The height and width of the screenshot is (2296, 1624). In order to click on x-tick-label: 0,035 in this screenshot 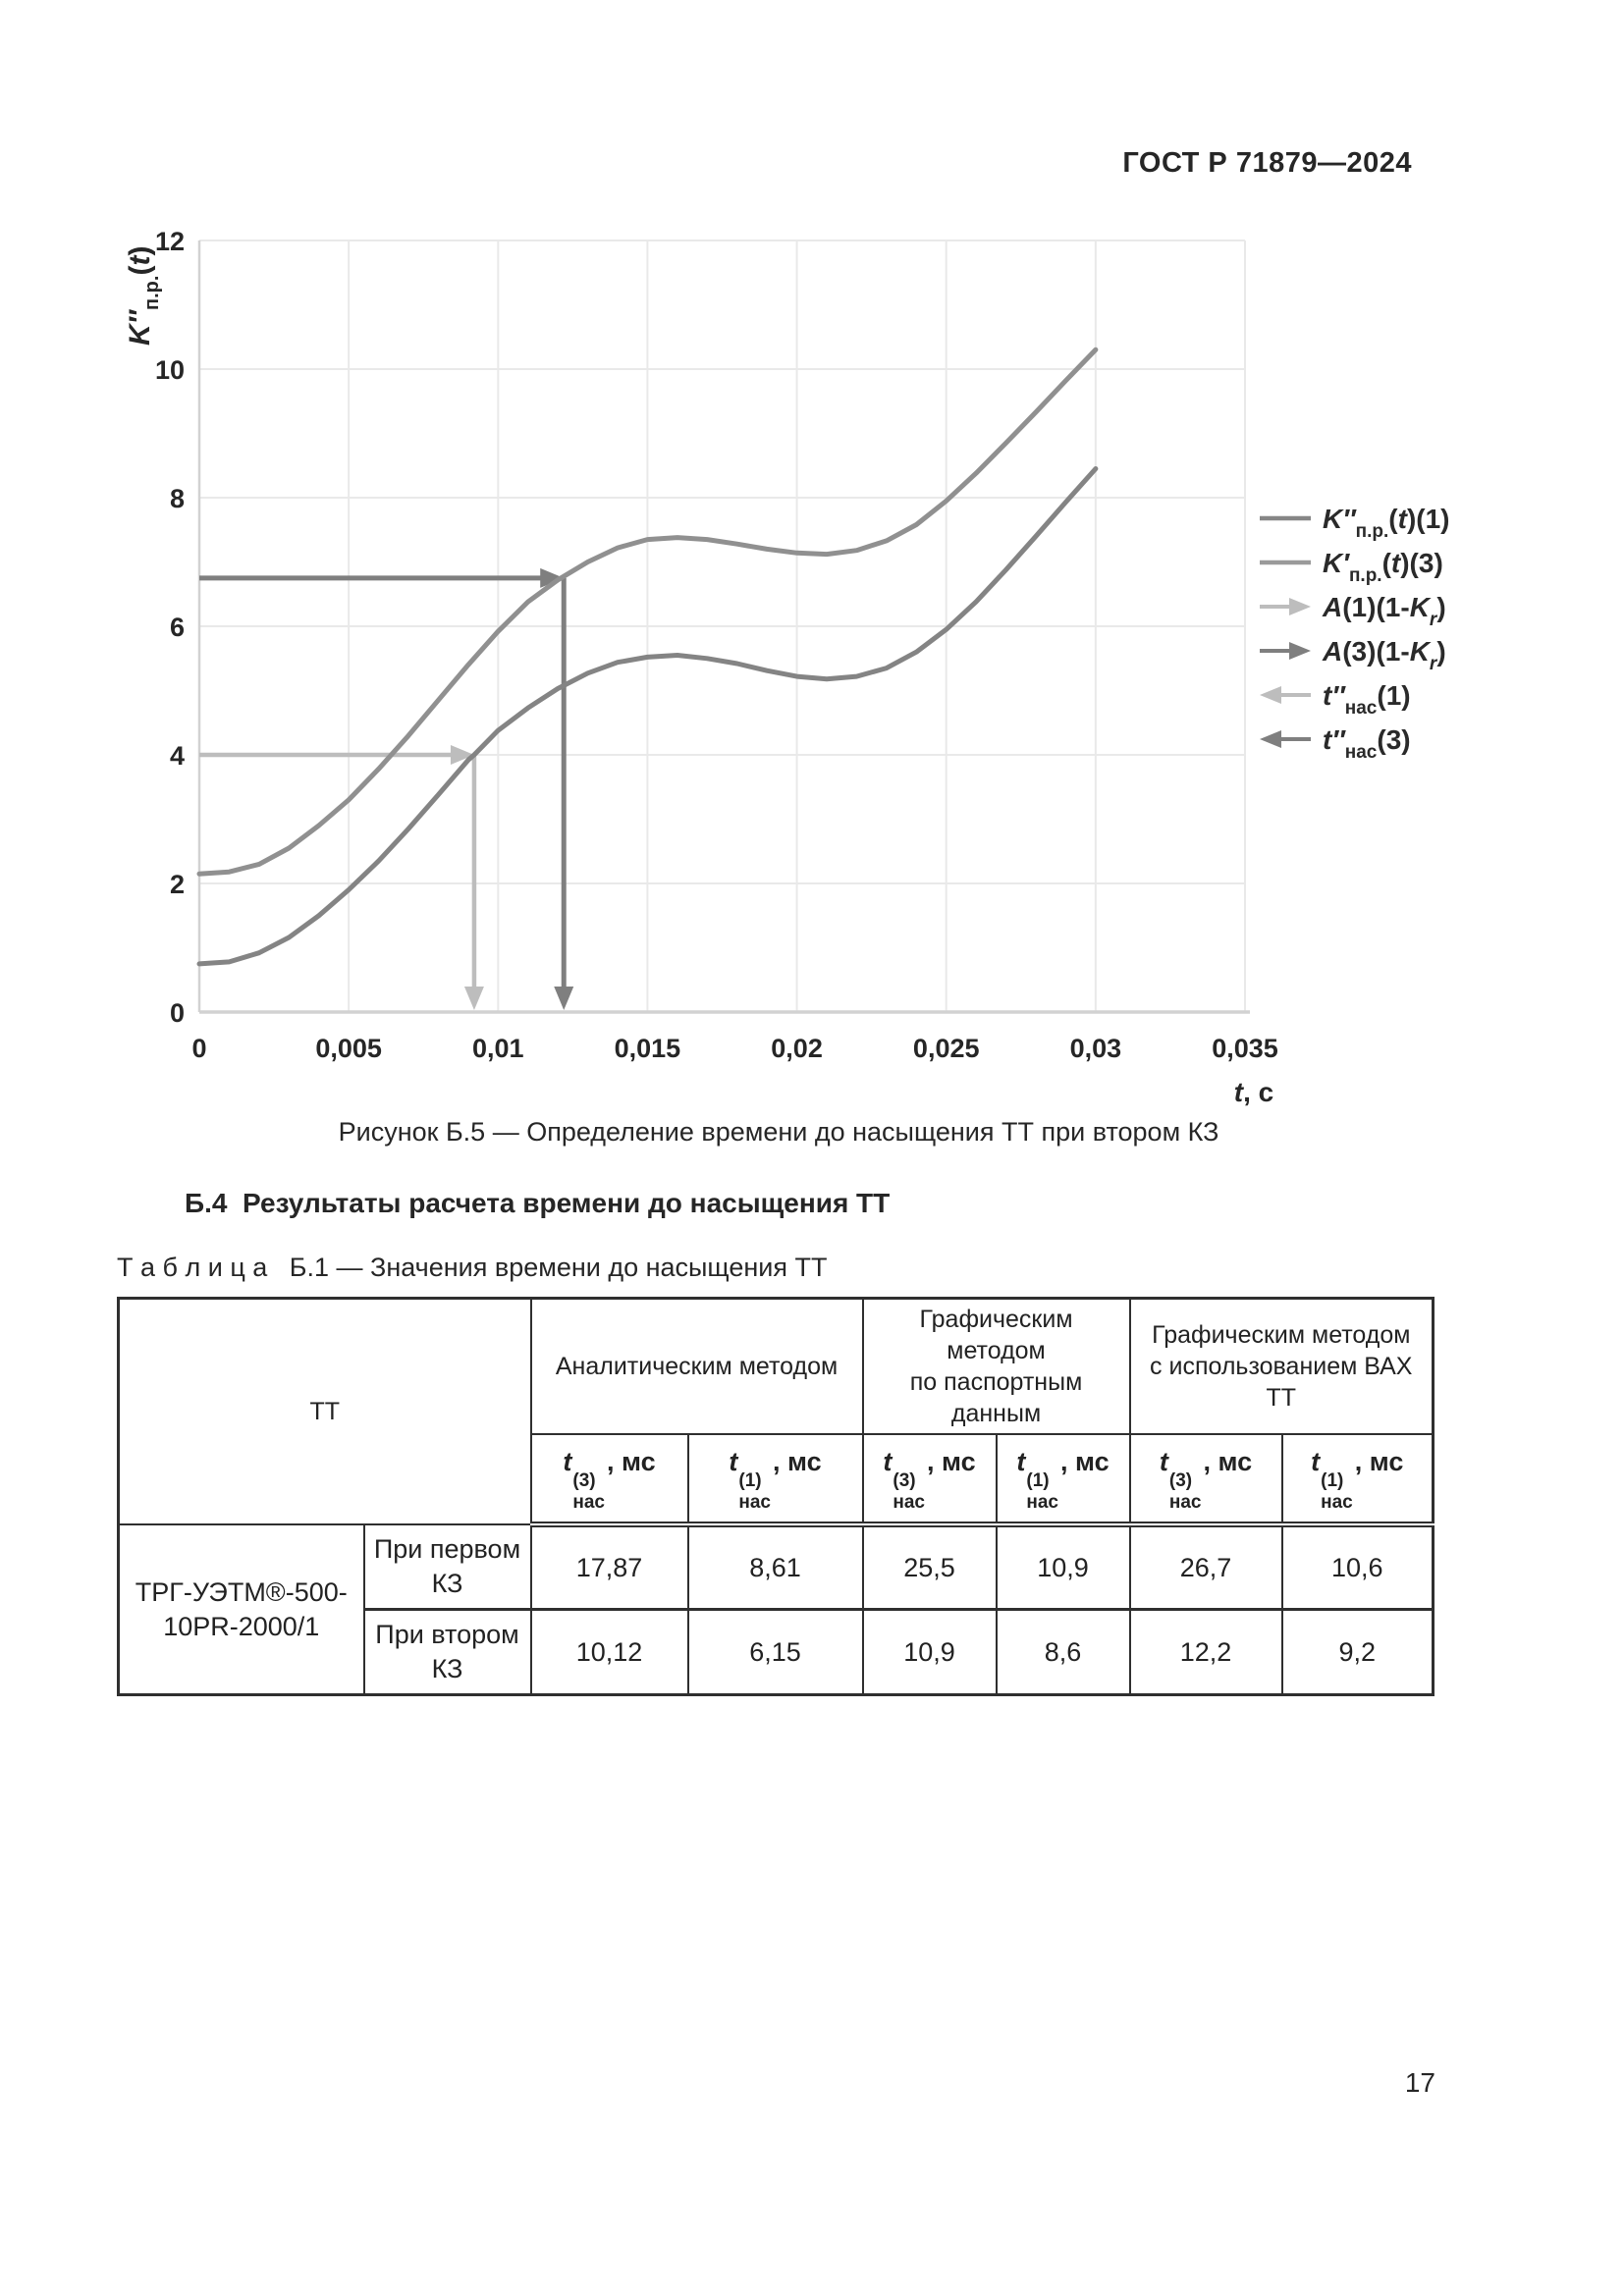, I will do `click(1245, 1049)`.